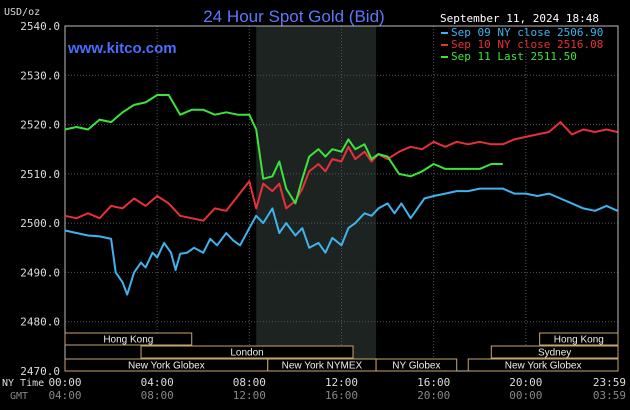 This screenshot has width=630, height=410. I want to click on x-tick-label-ny: 12:00, so click(341, 382).